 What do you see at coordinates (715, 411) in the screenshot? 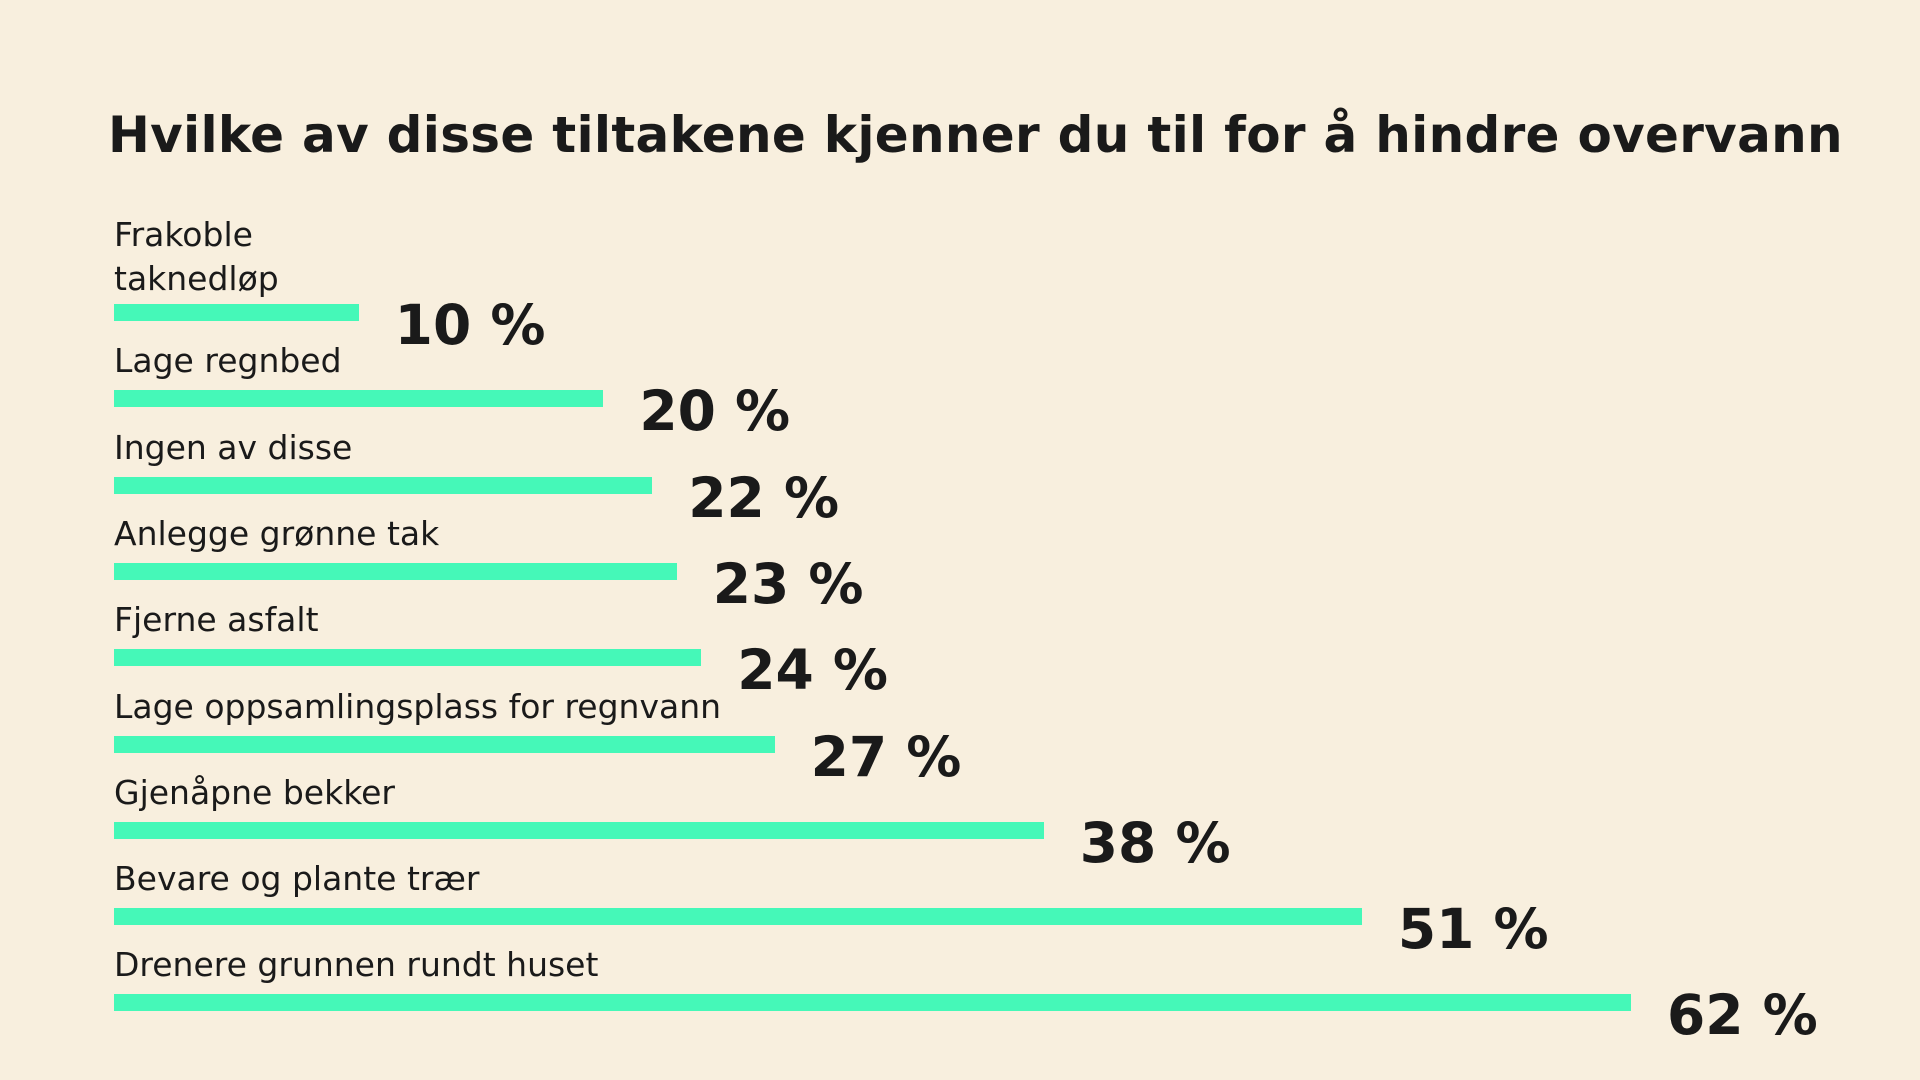
I see `value-label: 20 %` at bounding box center [715, 411].